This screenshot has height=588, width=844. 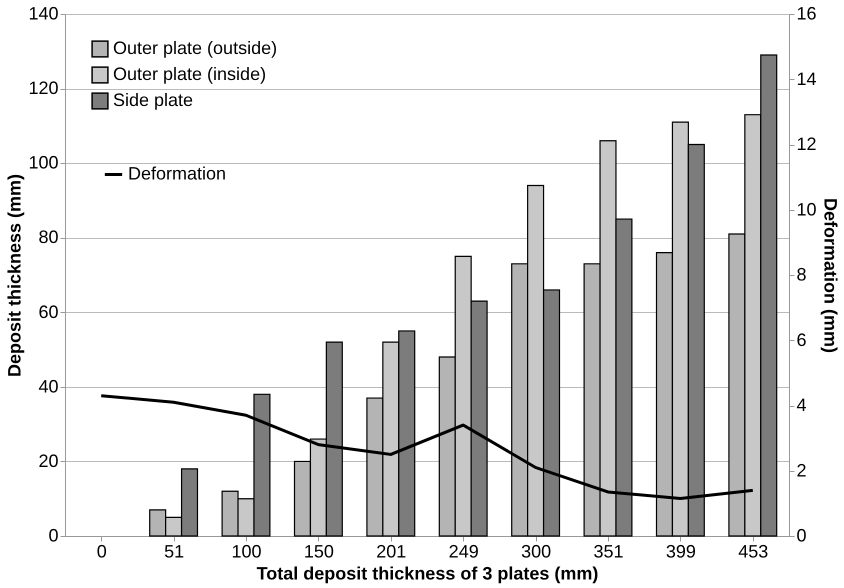 What do you see at coordinates (427, 574) in the screenshot?
I see `x-axis-title: Total deposit thickness of 3 plates (mm)` at bounding box center [427, 574].